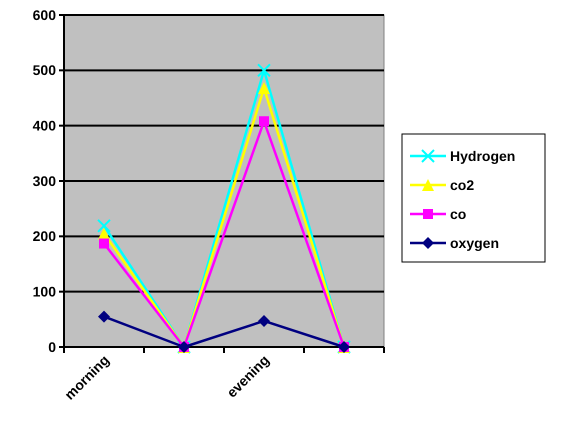 This screenshot has width=574, height=443. Describe the element at coordinates (44, 126) in the screenshot. I see `y-tick-label: 400` at that location.